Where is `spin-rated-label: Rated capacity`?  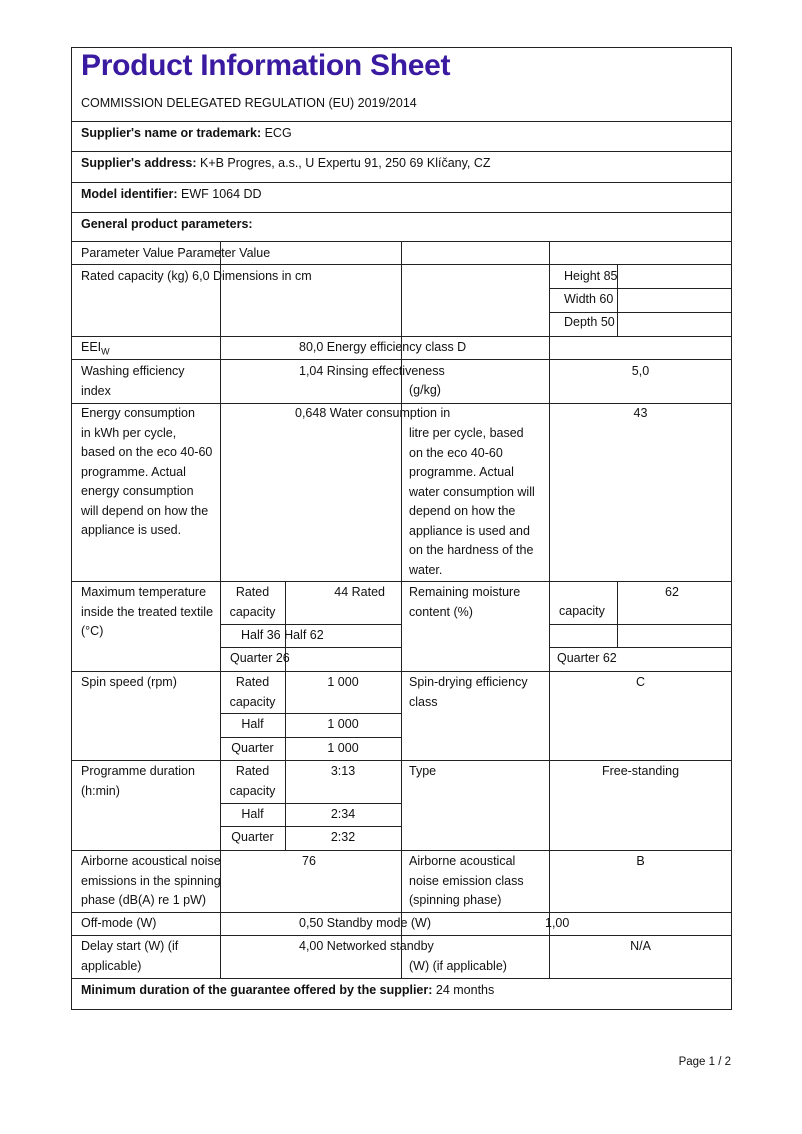
spin-rated-label: Rated capacity is located at coordinates (252, 692).